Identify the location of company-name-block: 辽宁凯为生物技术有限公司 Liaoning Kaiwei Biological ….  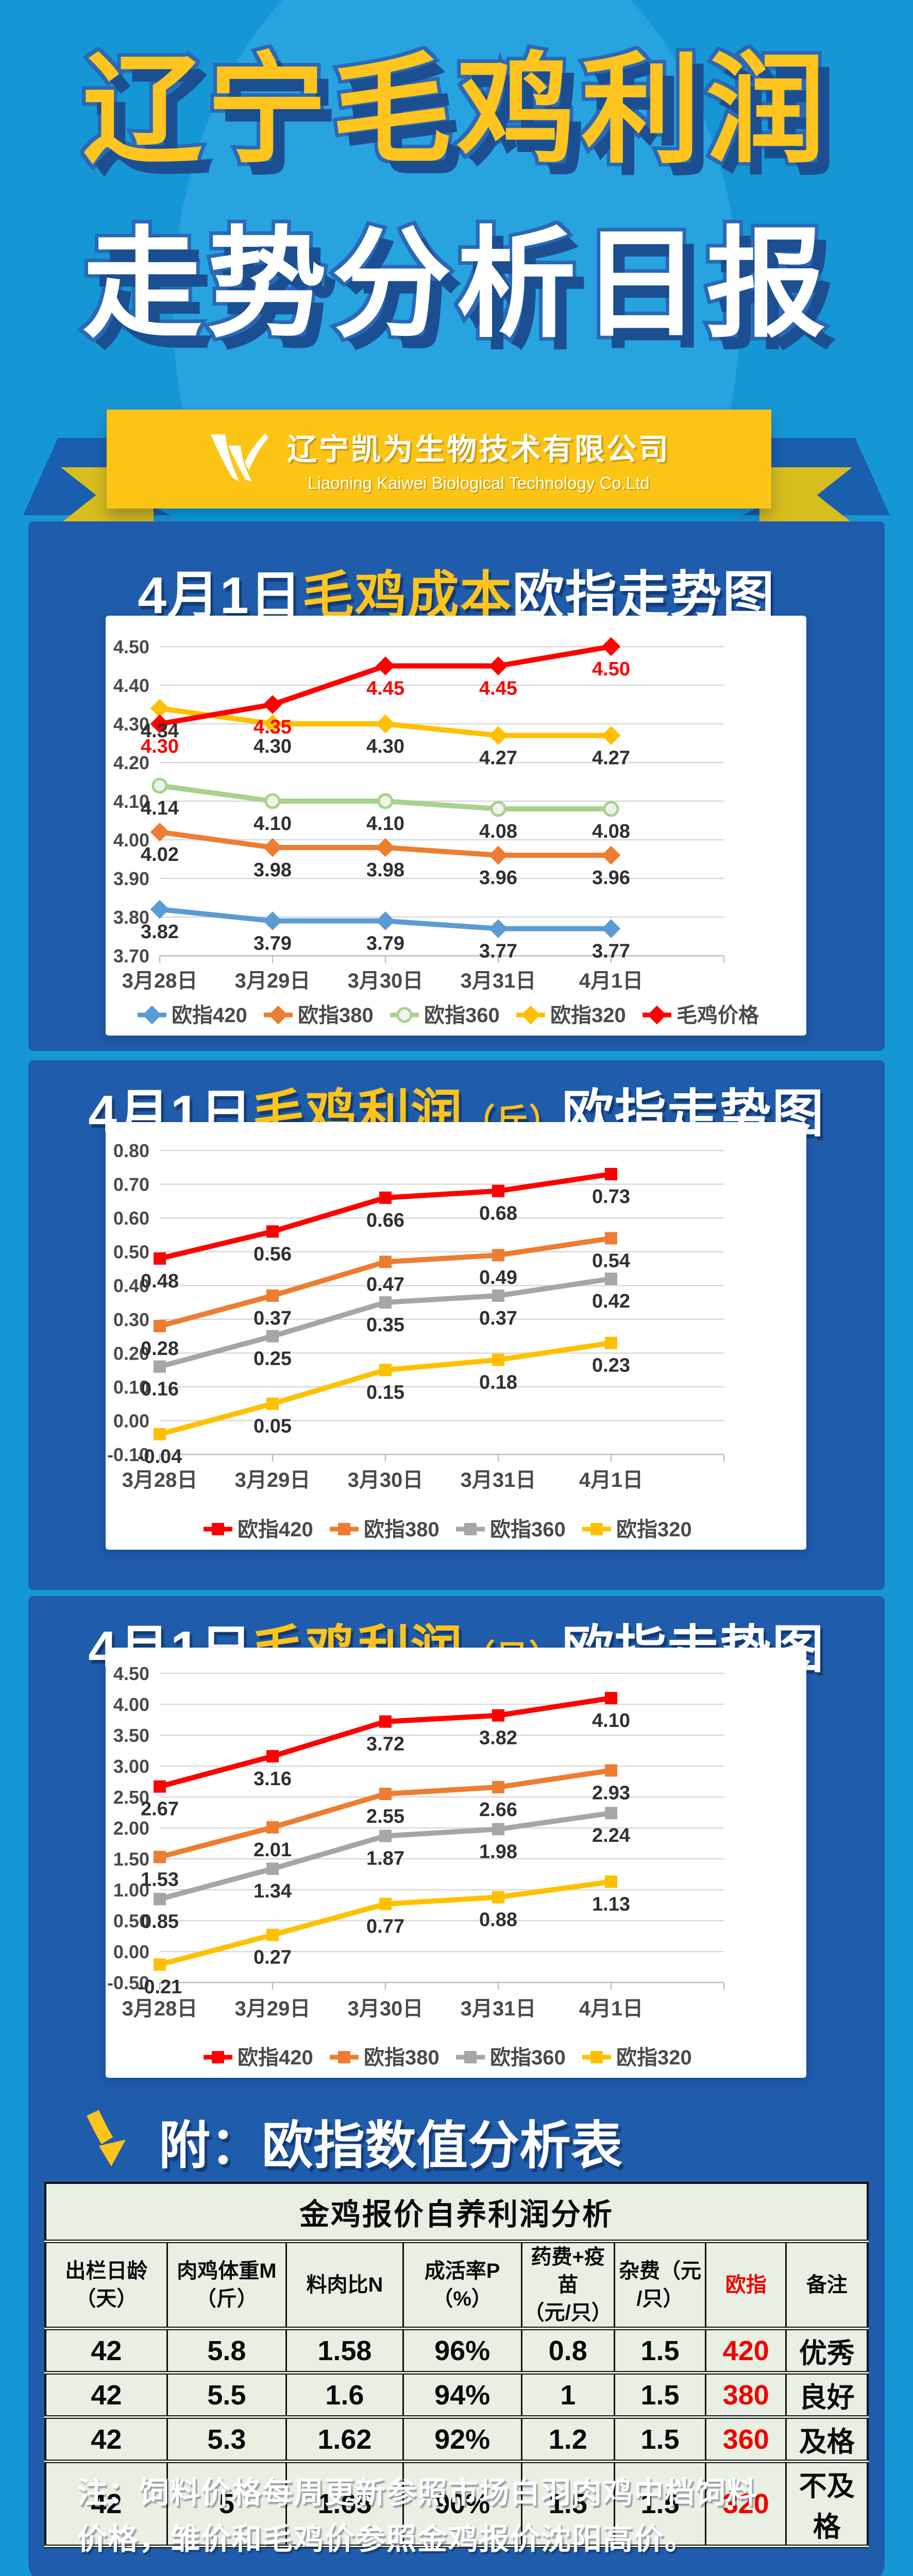
(479, 459).